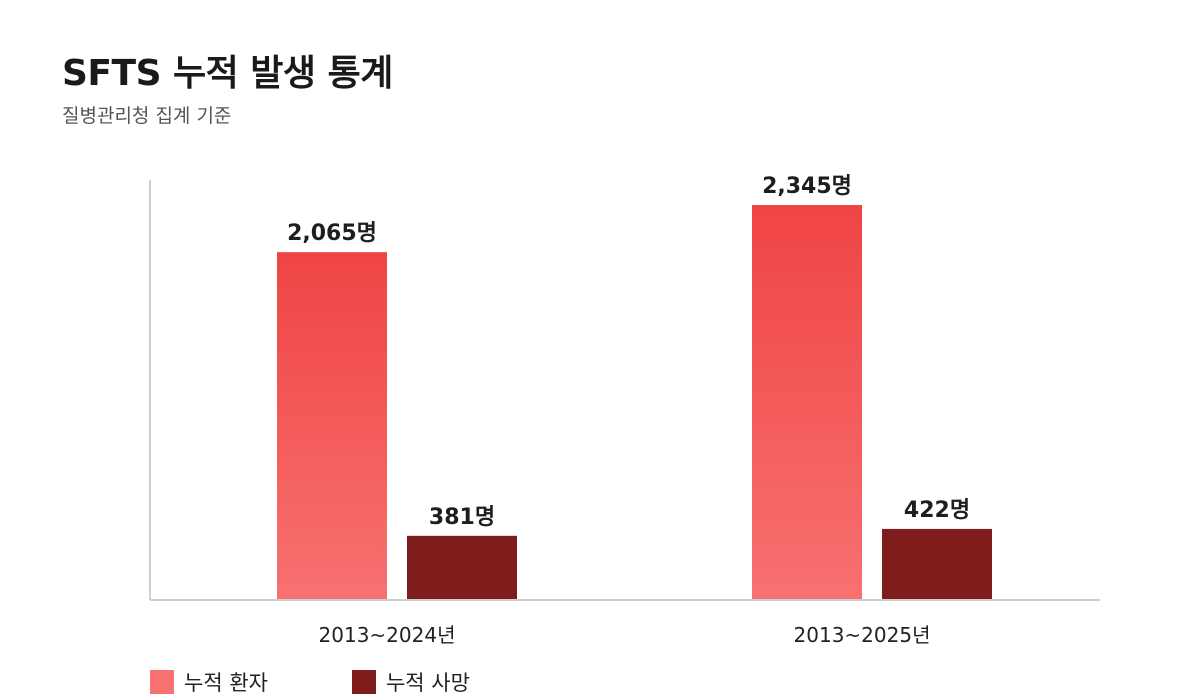  I want to click on x-tick-label-2024: 2013~2024년, so click(387, 635).